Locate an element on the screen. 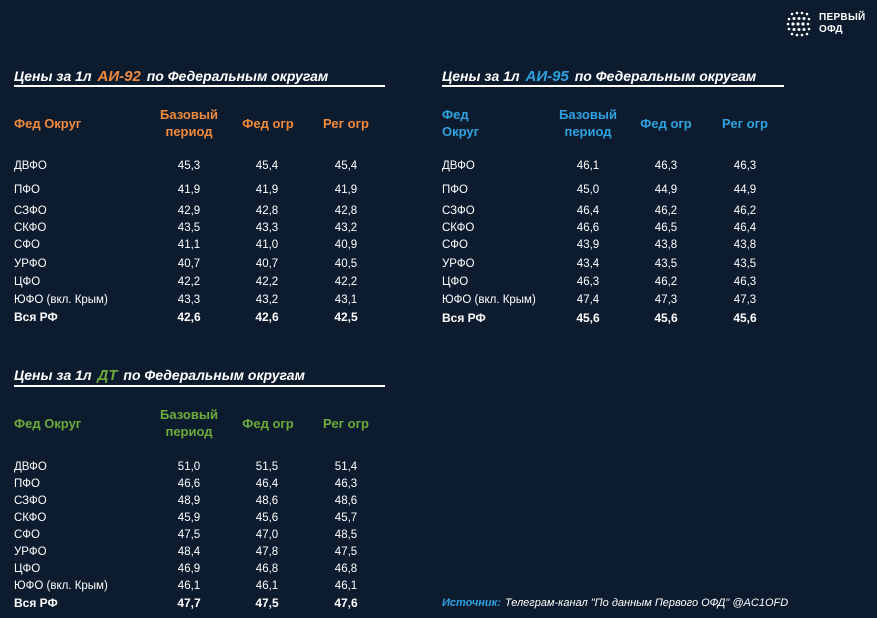  row-base: 46,1 is located at coordinates (189, 586).